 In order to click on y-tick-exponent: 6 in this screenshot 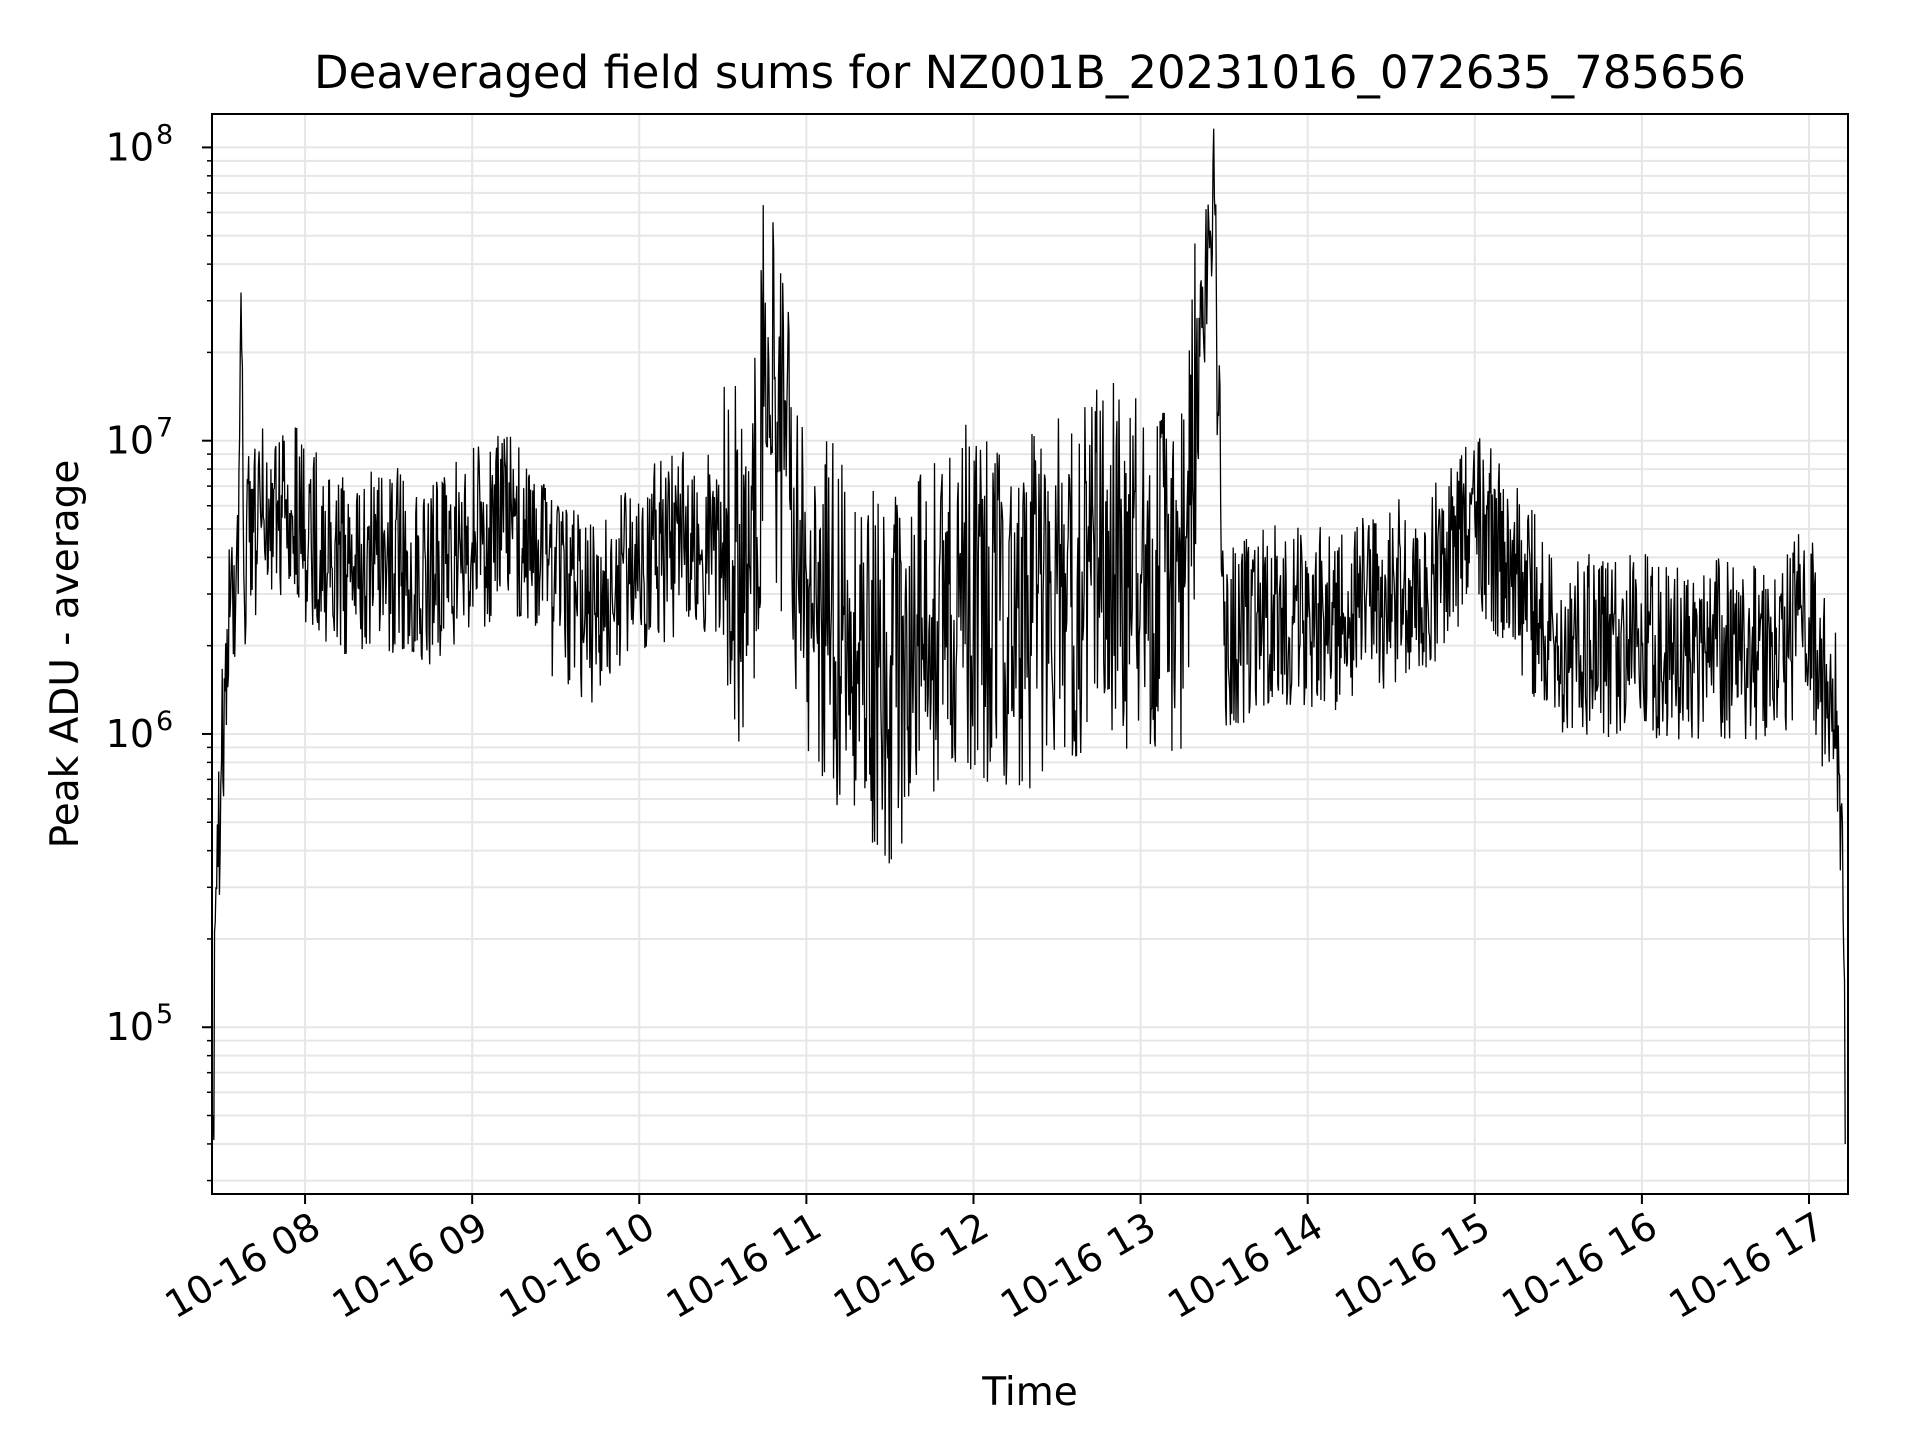, I will do `click(164, 721)`.